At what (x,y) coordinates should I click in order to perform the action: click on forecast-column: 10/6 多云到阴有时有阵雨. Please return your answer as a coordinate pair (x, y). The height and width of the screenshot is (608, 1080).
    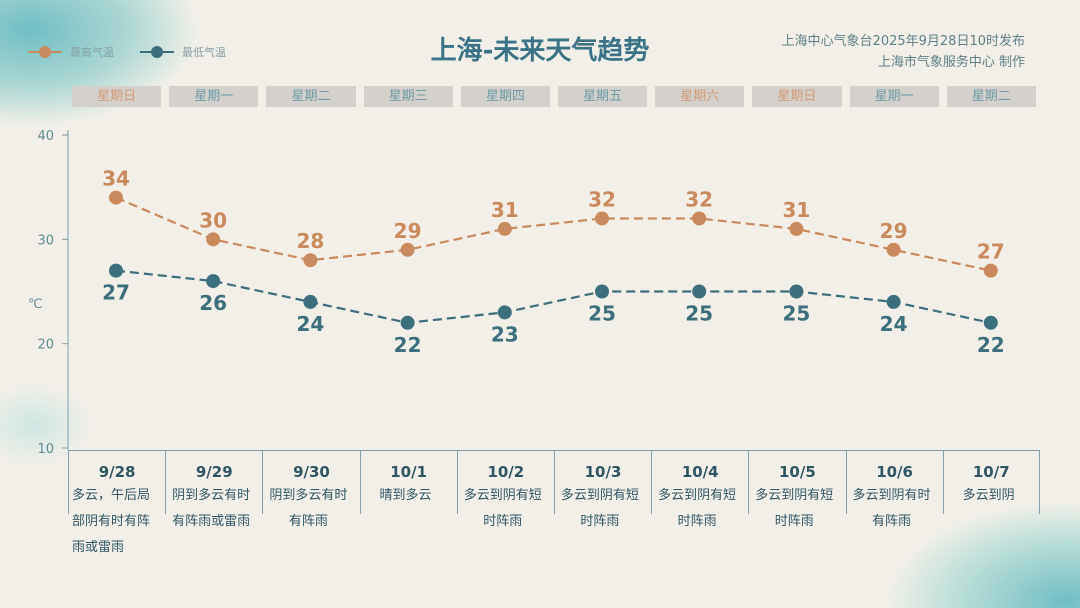
    Looking at the image, I should click on (894, 490).